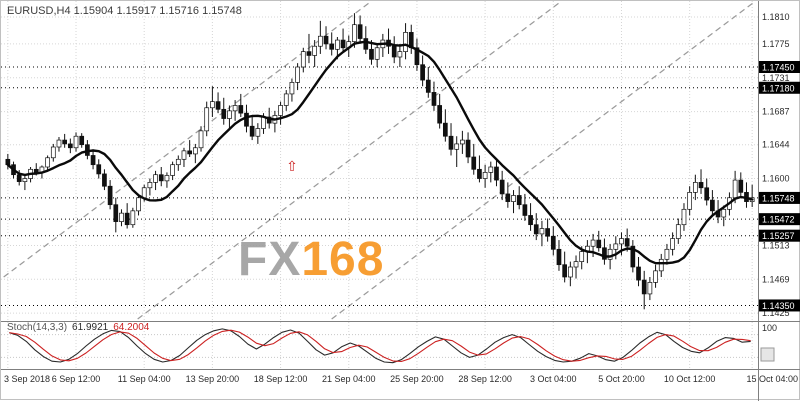 Image resolution: width=800 pixels, height=401 pixels. Describe the element at coordinates (380, 346) in the screenshot. I see `stoch-signal-line` at that location.